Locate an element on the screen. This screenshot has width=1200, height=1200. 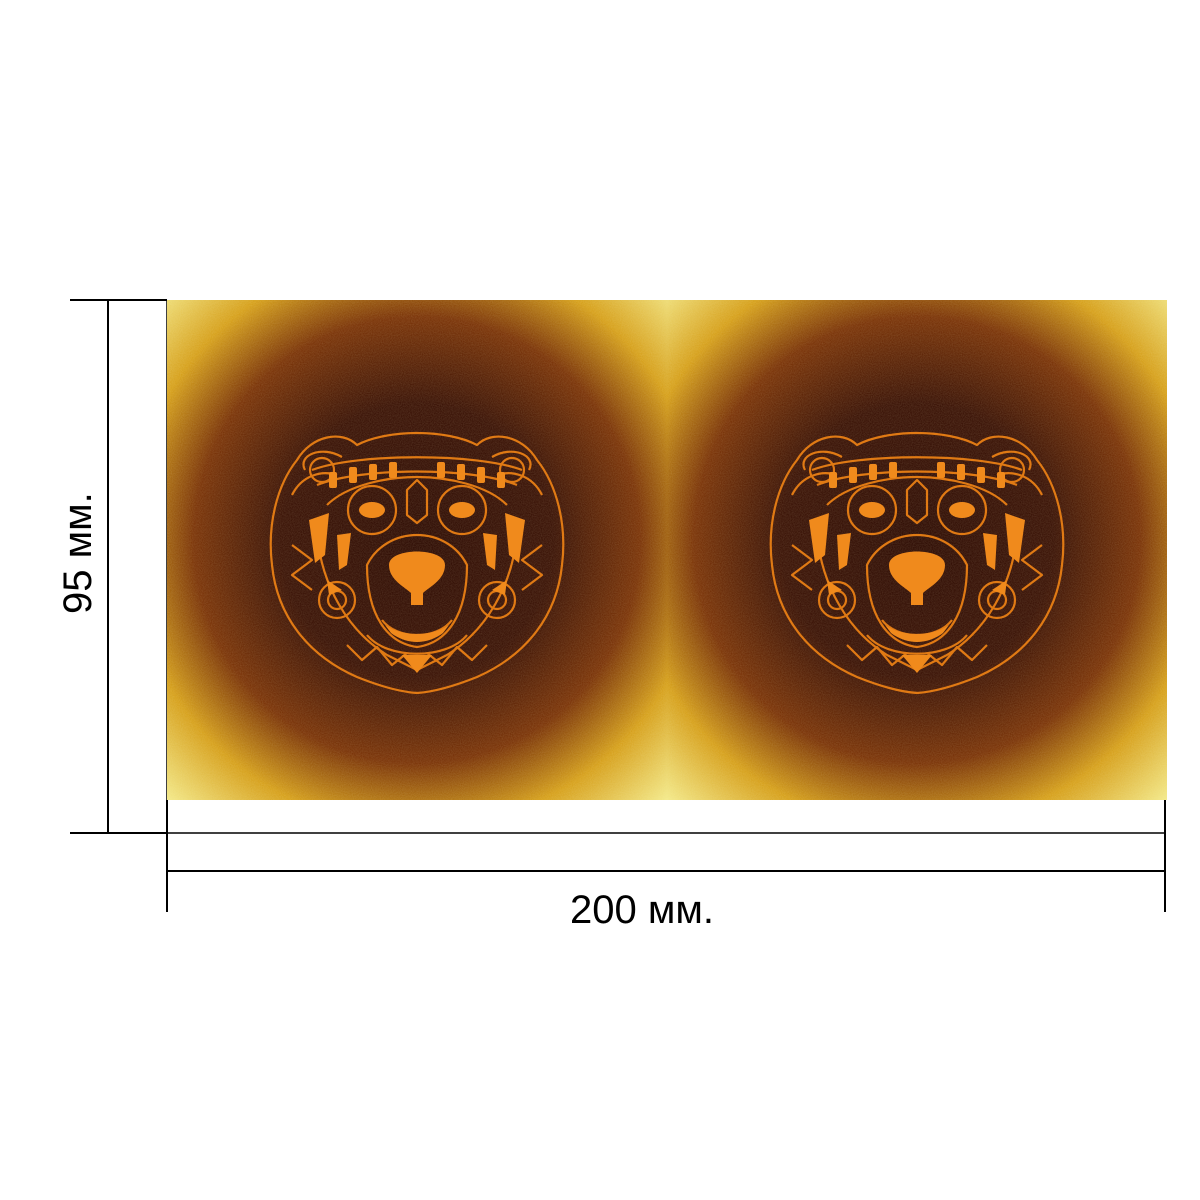
width-label: 200 мм. is located at coordinates (642, 910).